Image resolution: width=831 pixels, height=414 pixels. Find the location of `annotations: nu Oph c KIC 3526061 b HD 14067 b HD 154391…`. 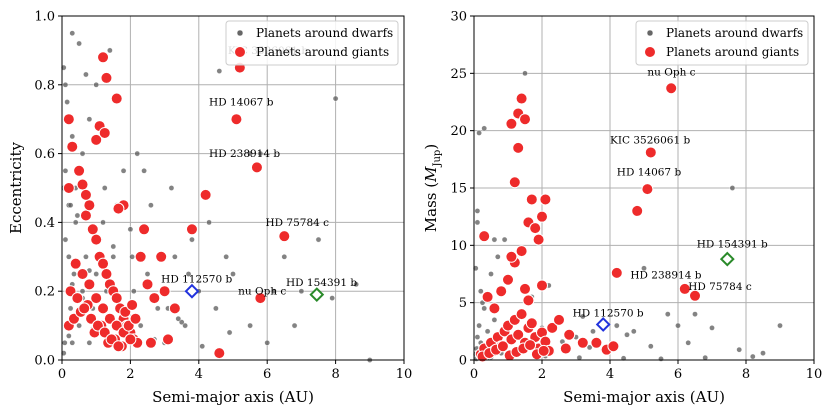

annotations: nu Oph c KIC 3526061 b HD 14067 b HD 154391… is located at coordinates (670, 193).